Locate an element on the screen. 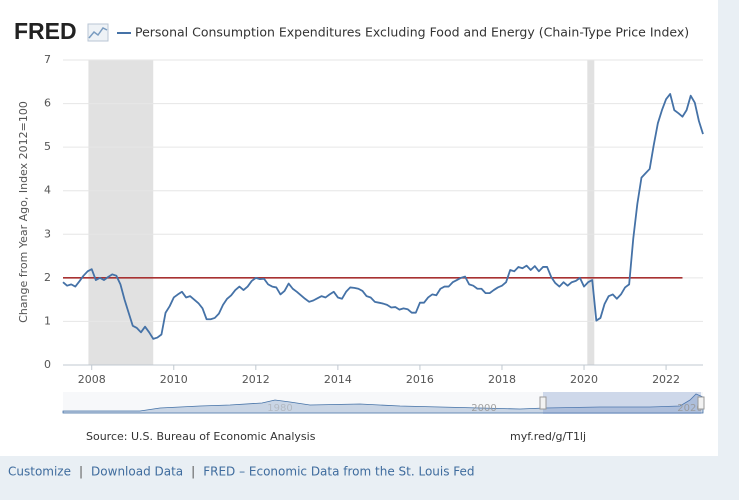 Image resolution: width=739 pixels, height=500 pixels. x-tick-label: 2022 is located at coordinates (666, 379).